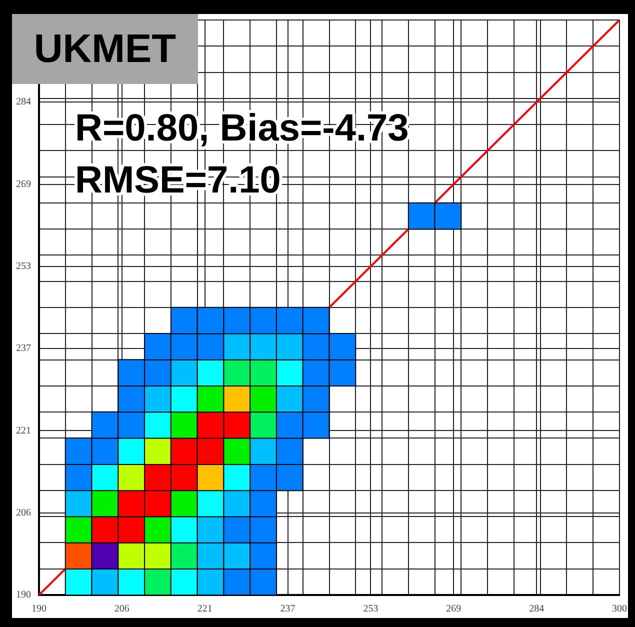 Image resolution: width=635 pixels, height=627 pixels. What do you see at coordinates (204, 609) in the screenshot?
I see `x-tick-label: 221` at bounding box center [204, 609].